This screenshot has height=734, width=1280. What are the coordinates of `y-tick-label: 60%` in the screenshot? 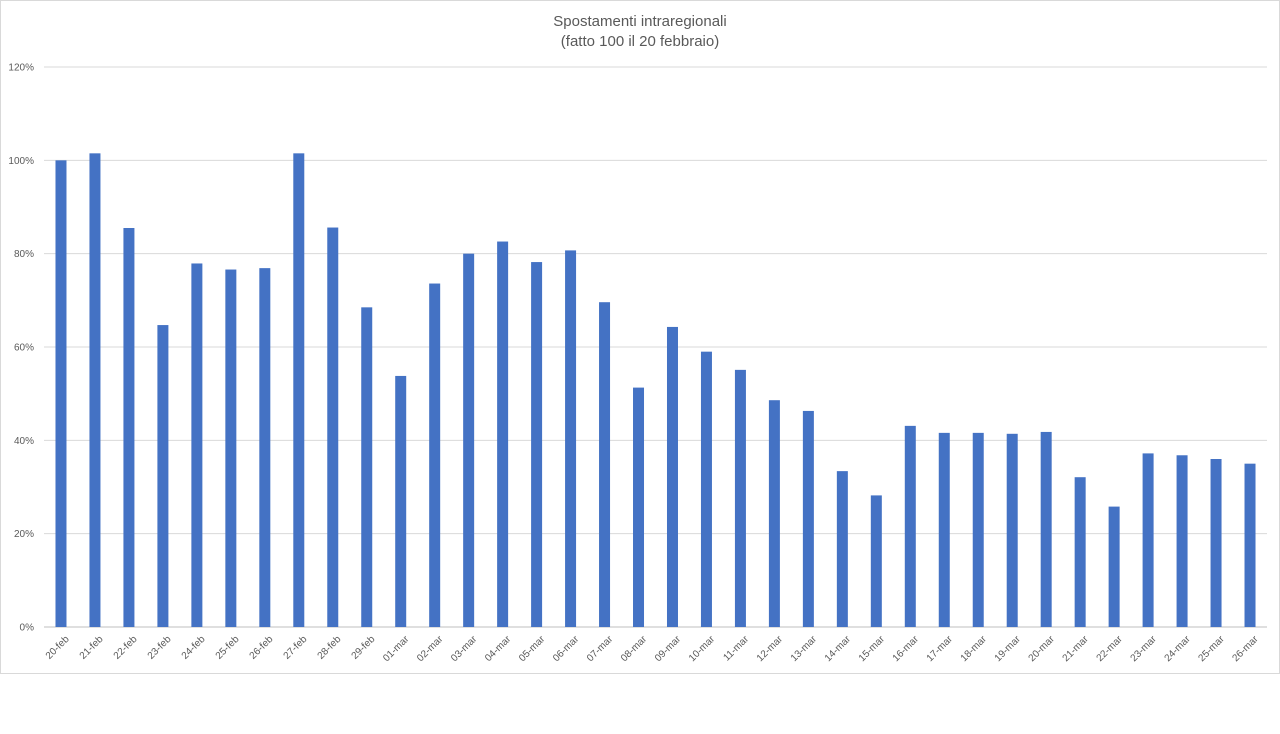 It's located at (24, 348).